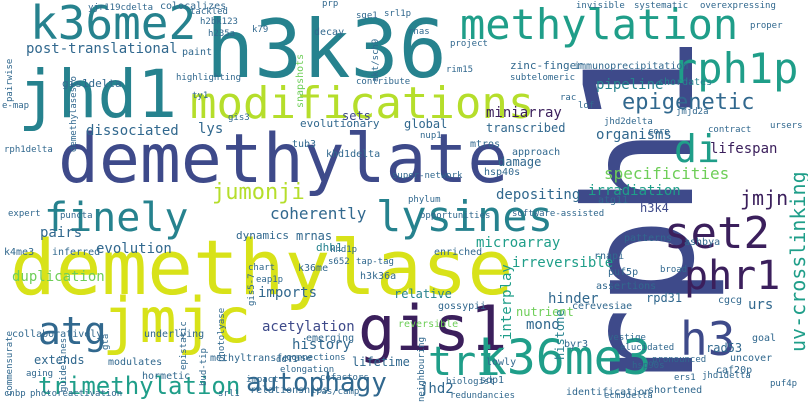 Image resolution: width=808 pixels, height=404 pixels. What do you see at coordinates (627, 338) in the screenshot?
I see `word: vestige` at bounding box center [627, 338].